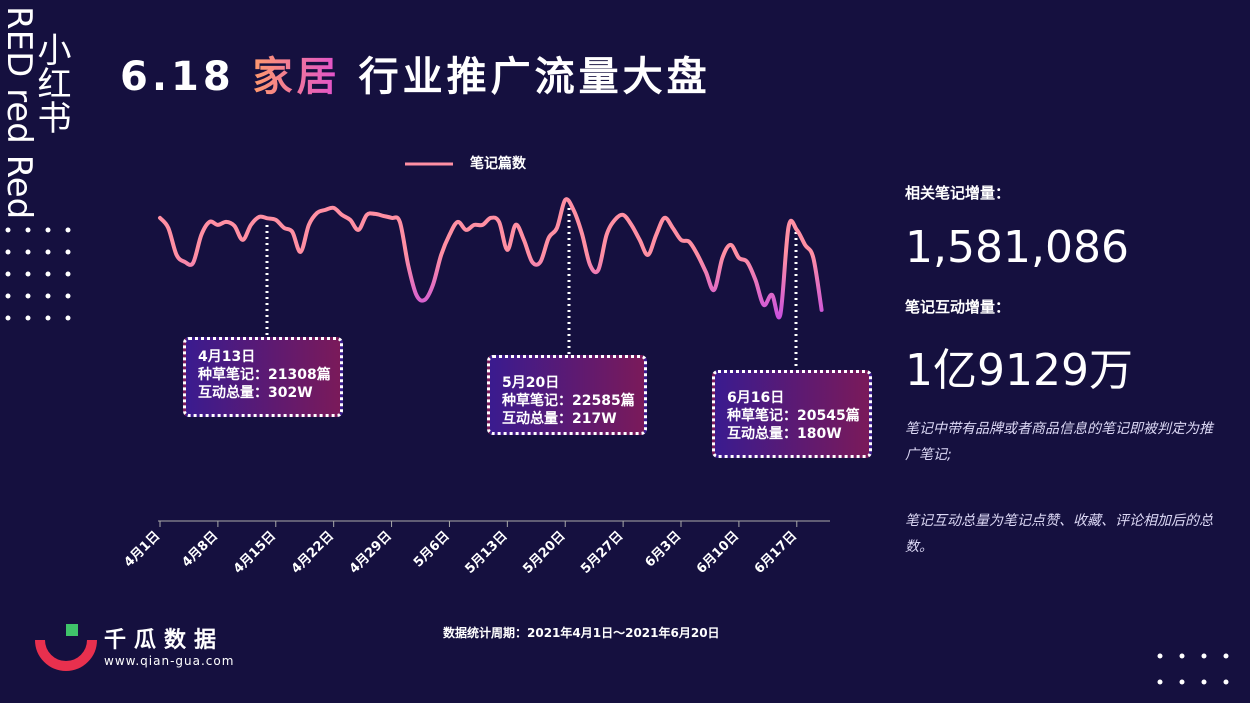  What do you see at coordinates (1059, 534) in the screenshot?
I see `note: 笔记互动总量为笔记点赞、收藏、评论相加后的总数。` at bounding box center [1059, 534].